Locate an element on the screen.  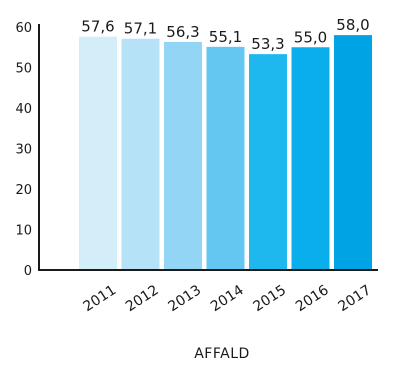
bar-2011 is located at coordinates (98, 153).